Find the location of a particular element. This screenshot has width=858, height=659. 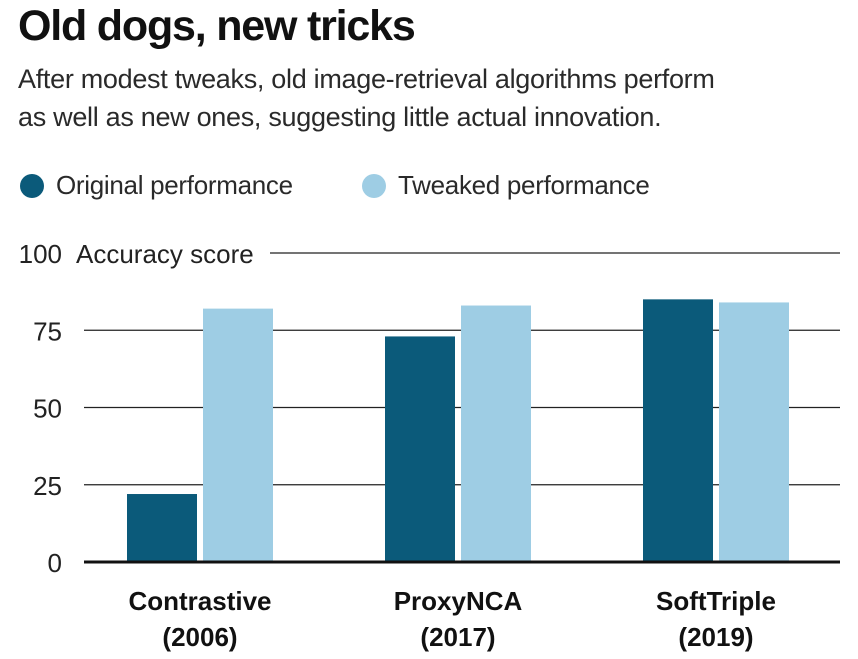

bar-contrastive-original is located at coordinates (162, 528).